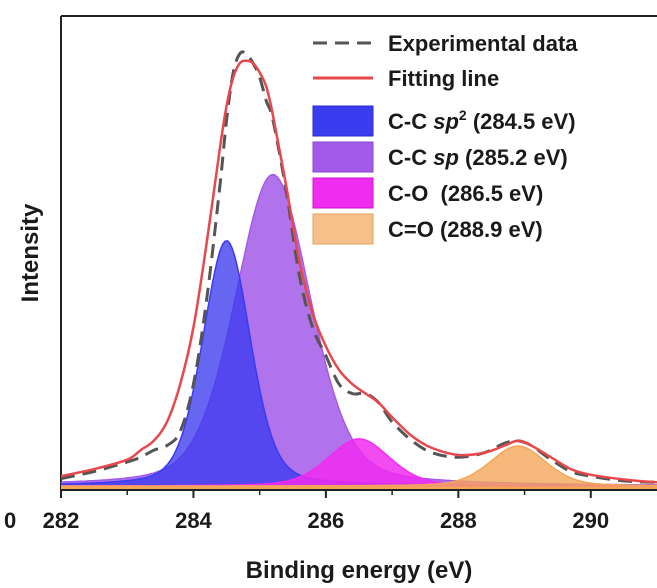 The height and width of the screenshot is (588, 657). Describe the element at coordinates (326, 520) in the screenshot. I see `x-tick-label: 286` at that location.